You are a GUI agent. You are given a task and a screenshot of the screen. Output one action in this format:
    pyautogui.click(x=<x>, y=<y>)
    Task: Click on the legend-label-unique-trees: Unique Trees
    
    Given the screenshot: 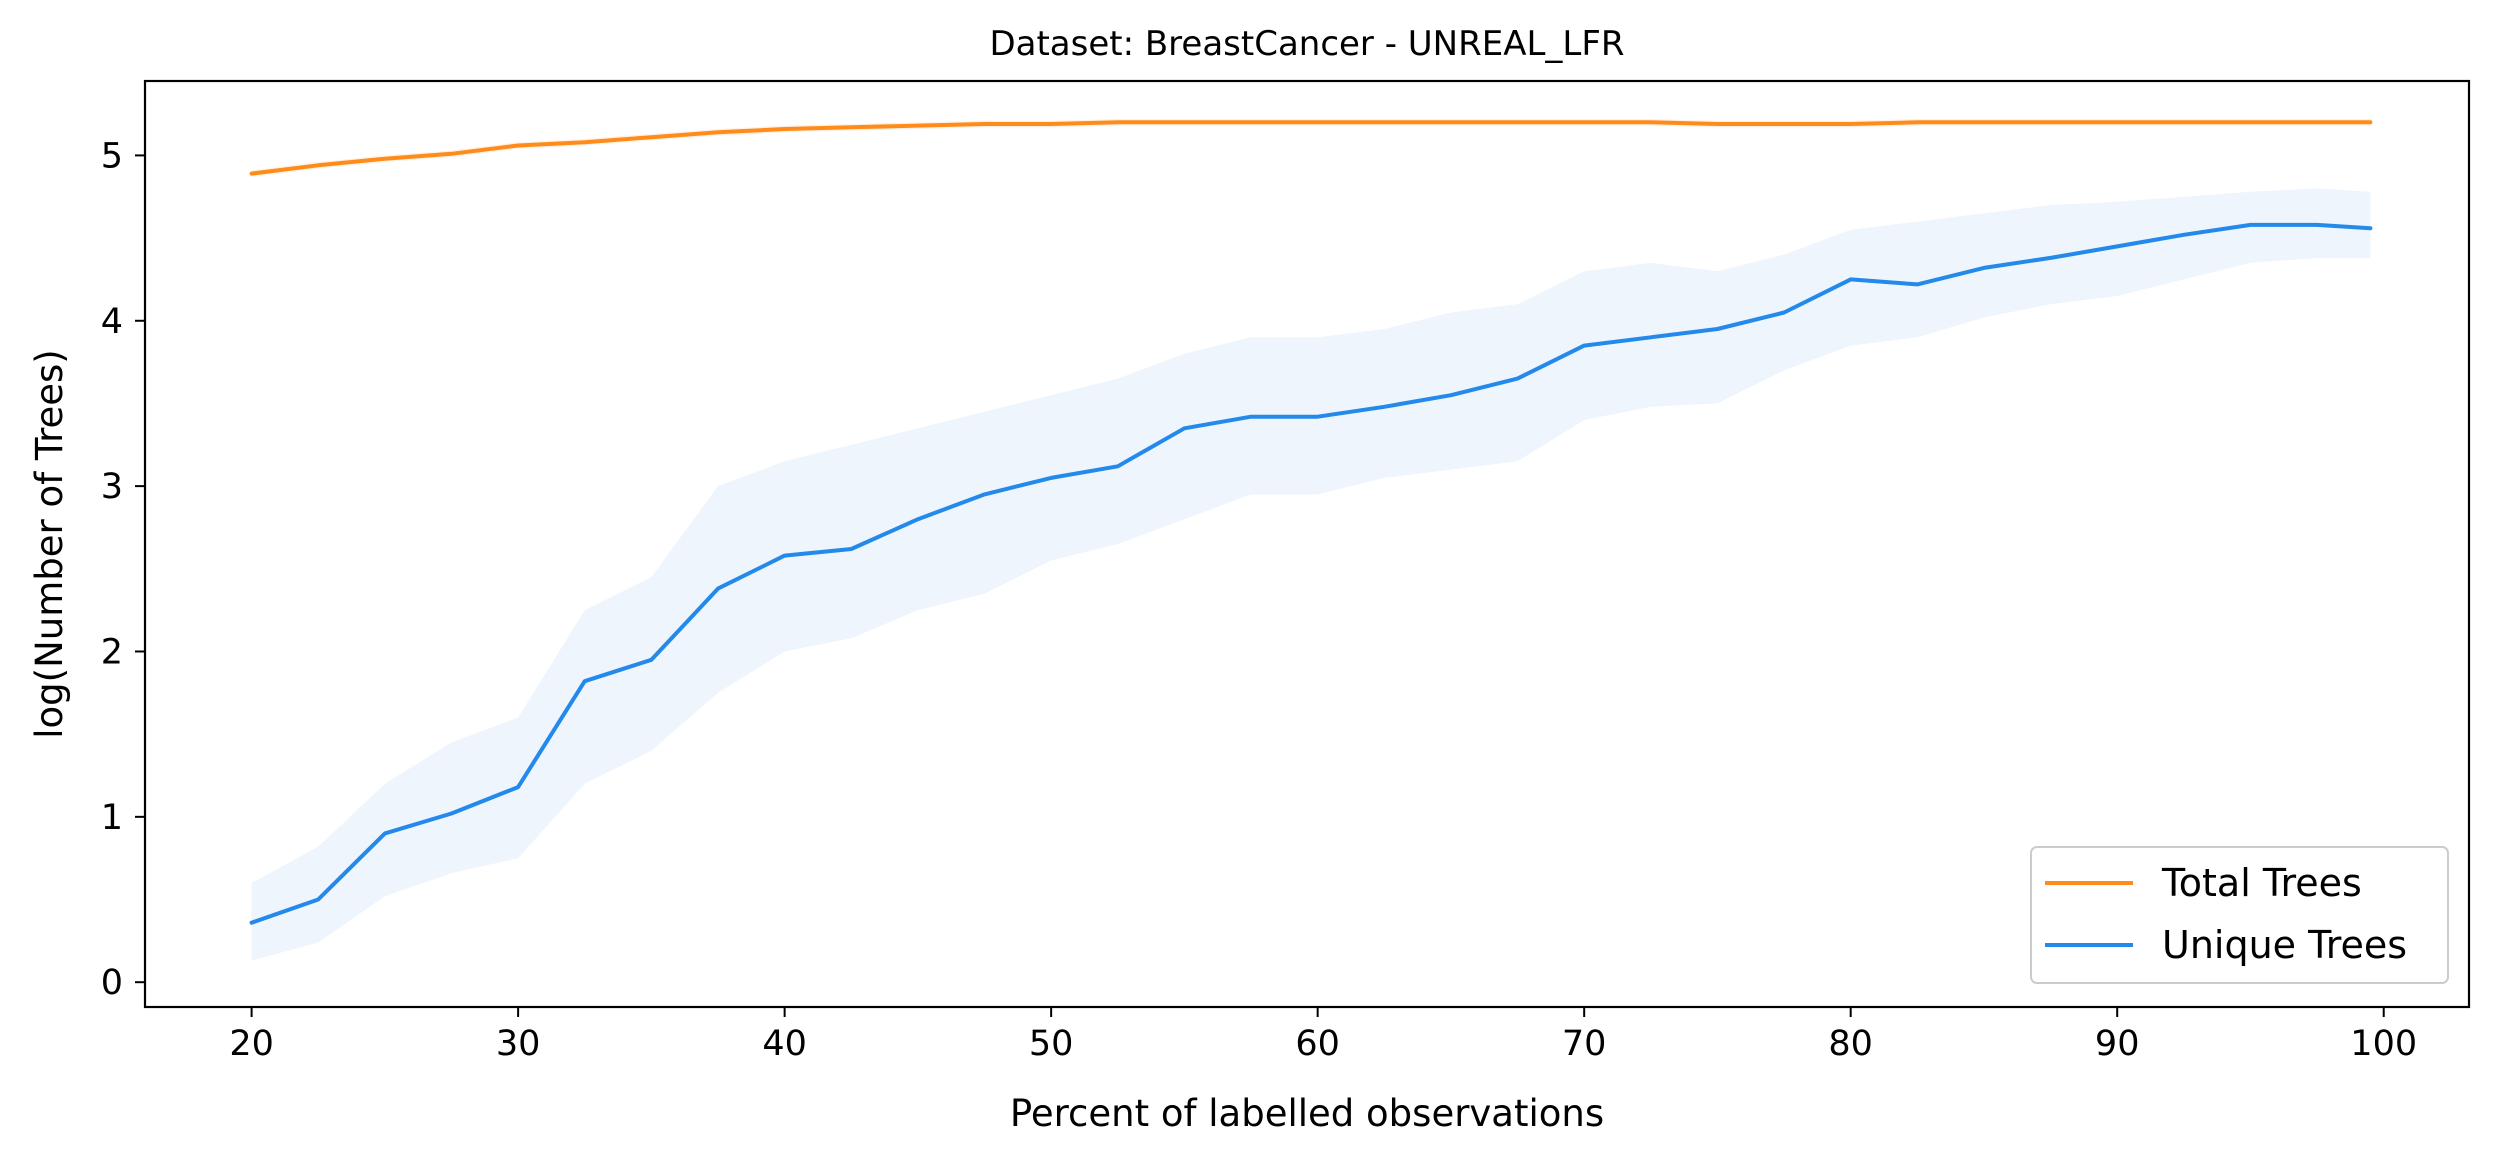 What is the action you would take?
    pyautogui.click(x=2284, y=945)
    